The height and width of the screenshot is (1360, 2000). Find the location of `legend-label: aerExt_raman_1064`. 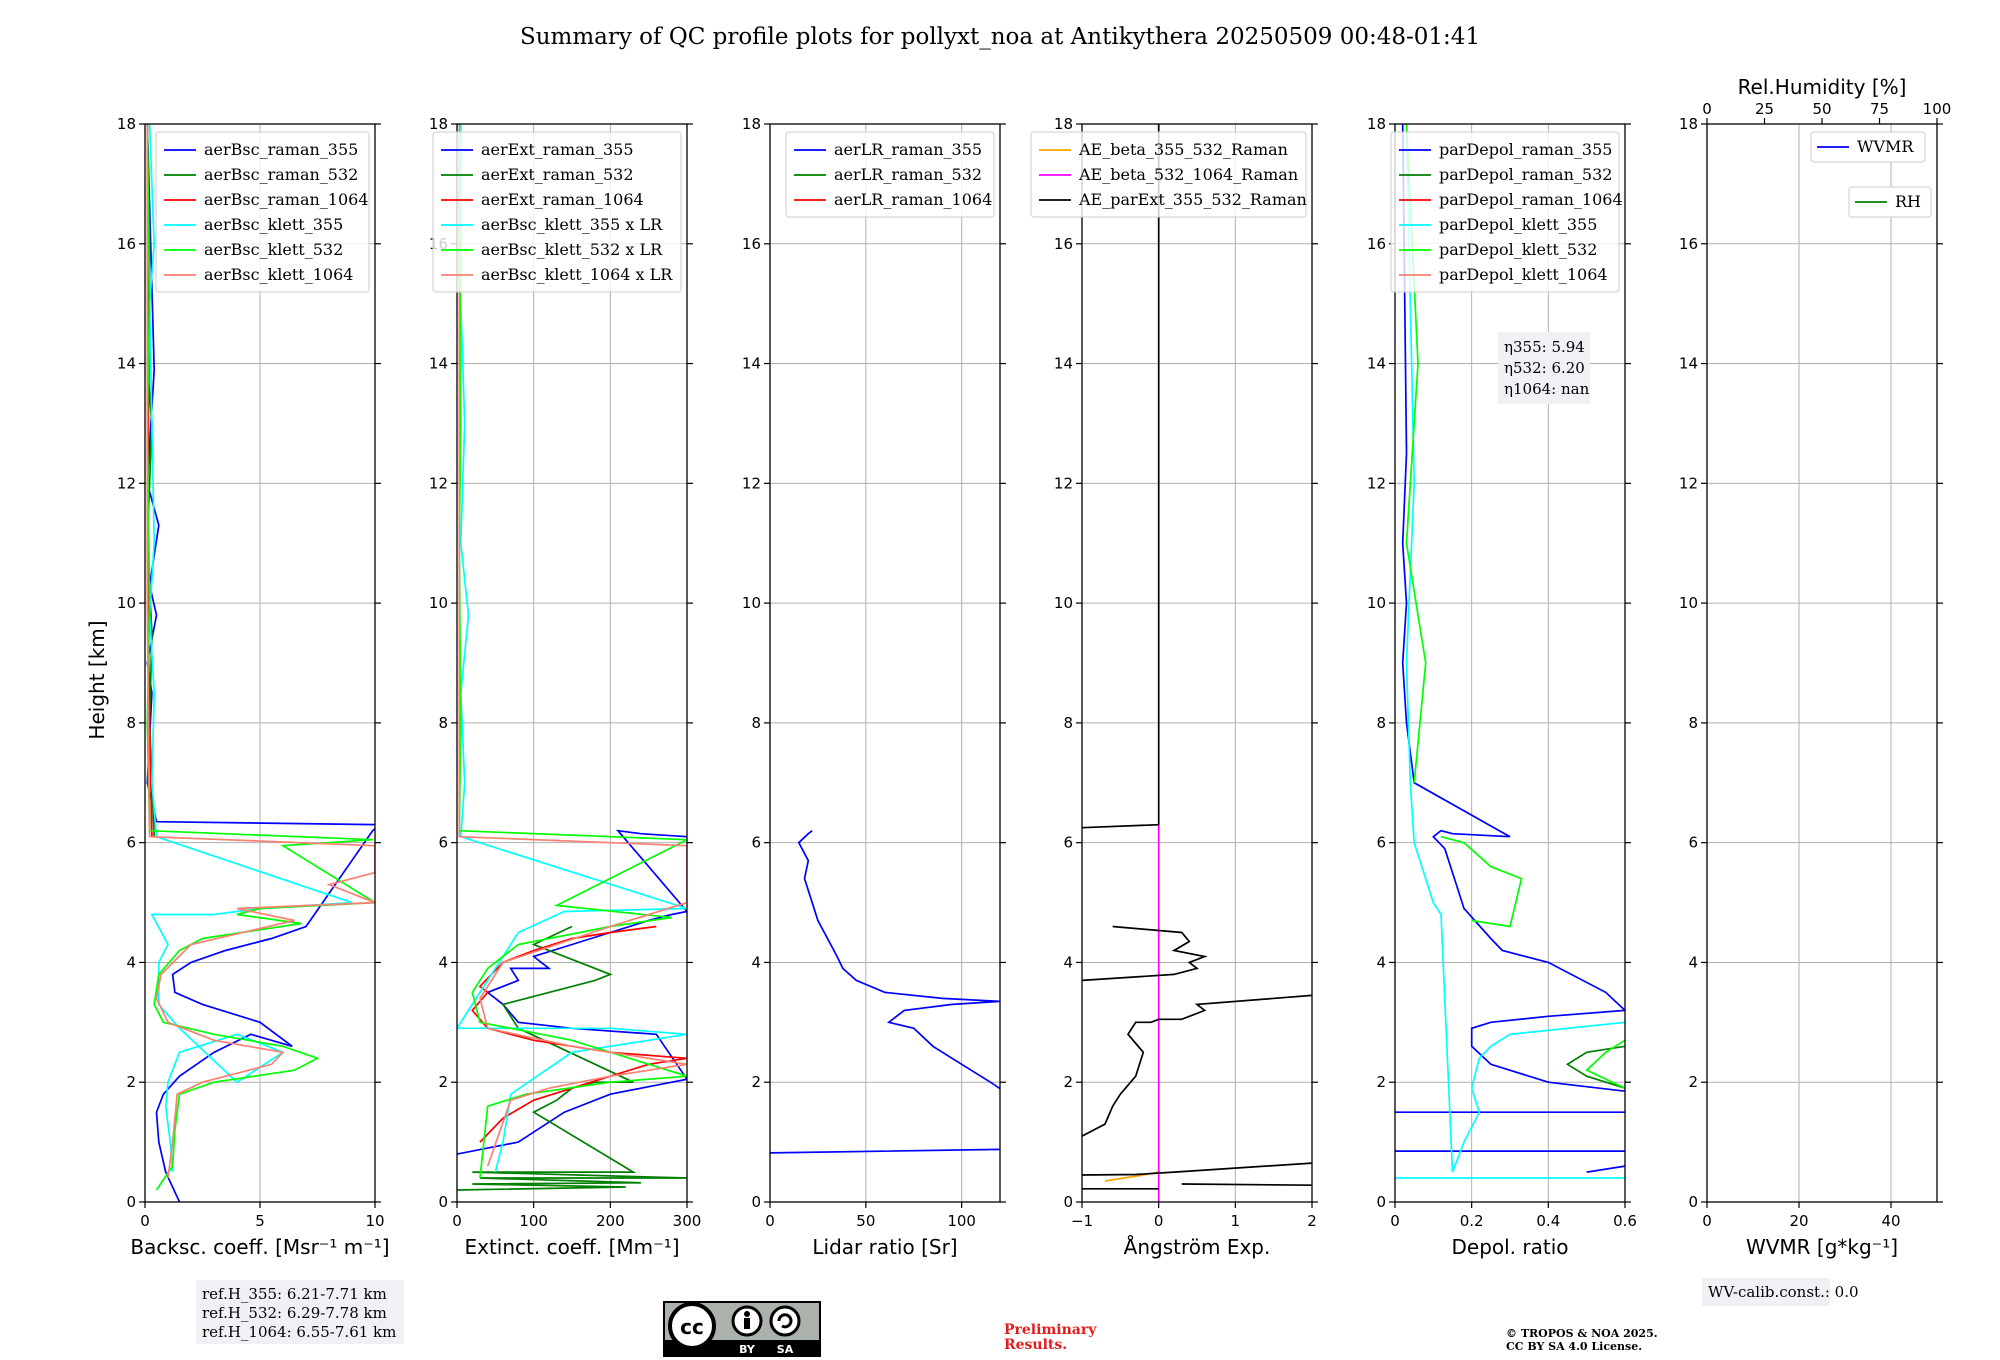

legend-label: aerExt_raman_1064 is located at coordinates (562, 199).